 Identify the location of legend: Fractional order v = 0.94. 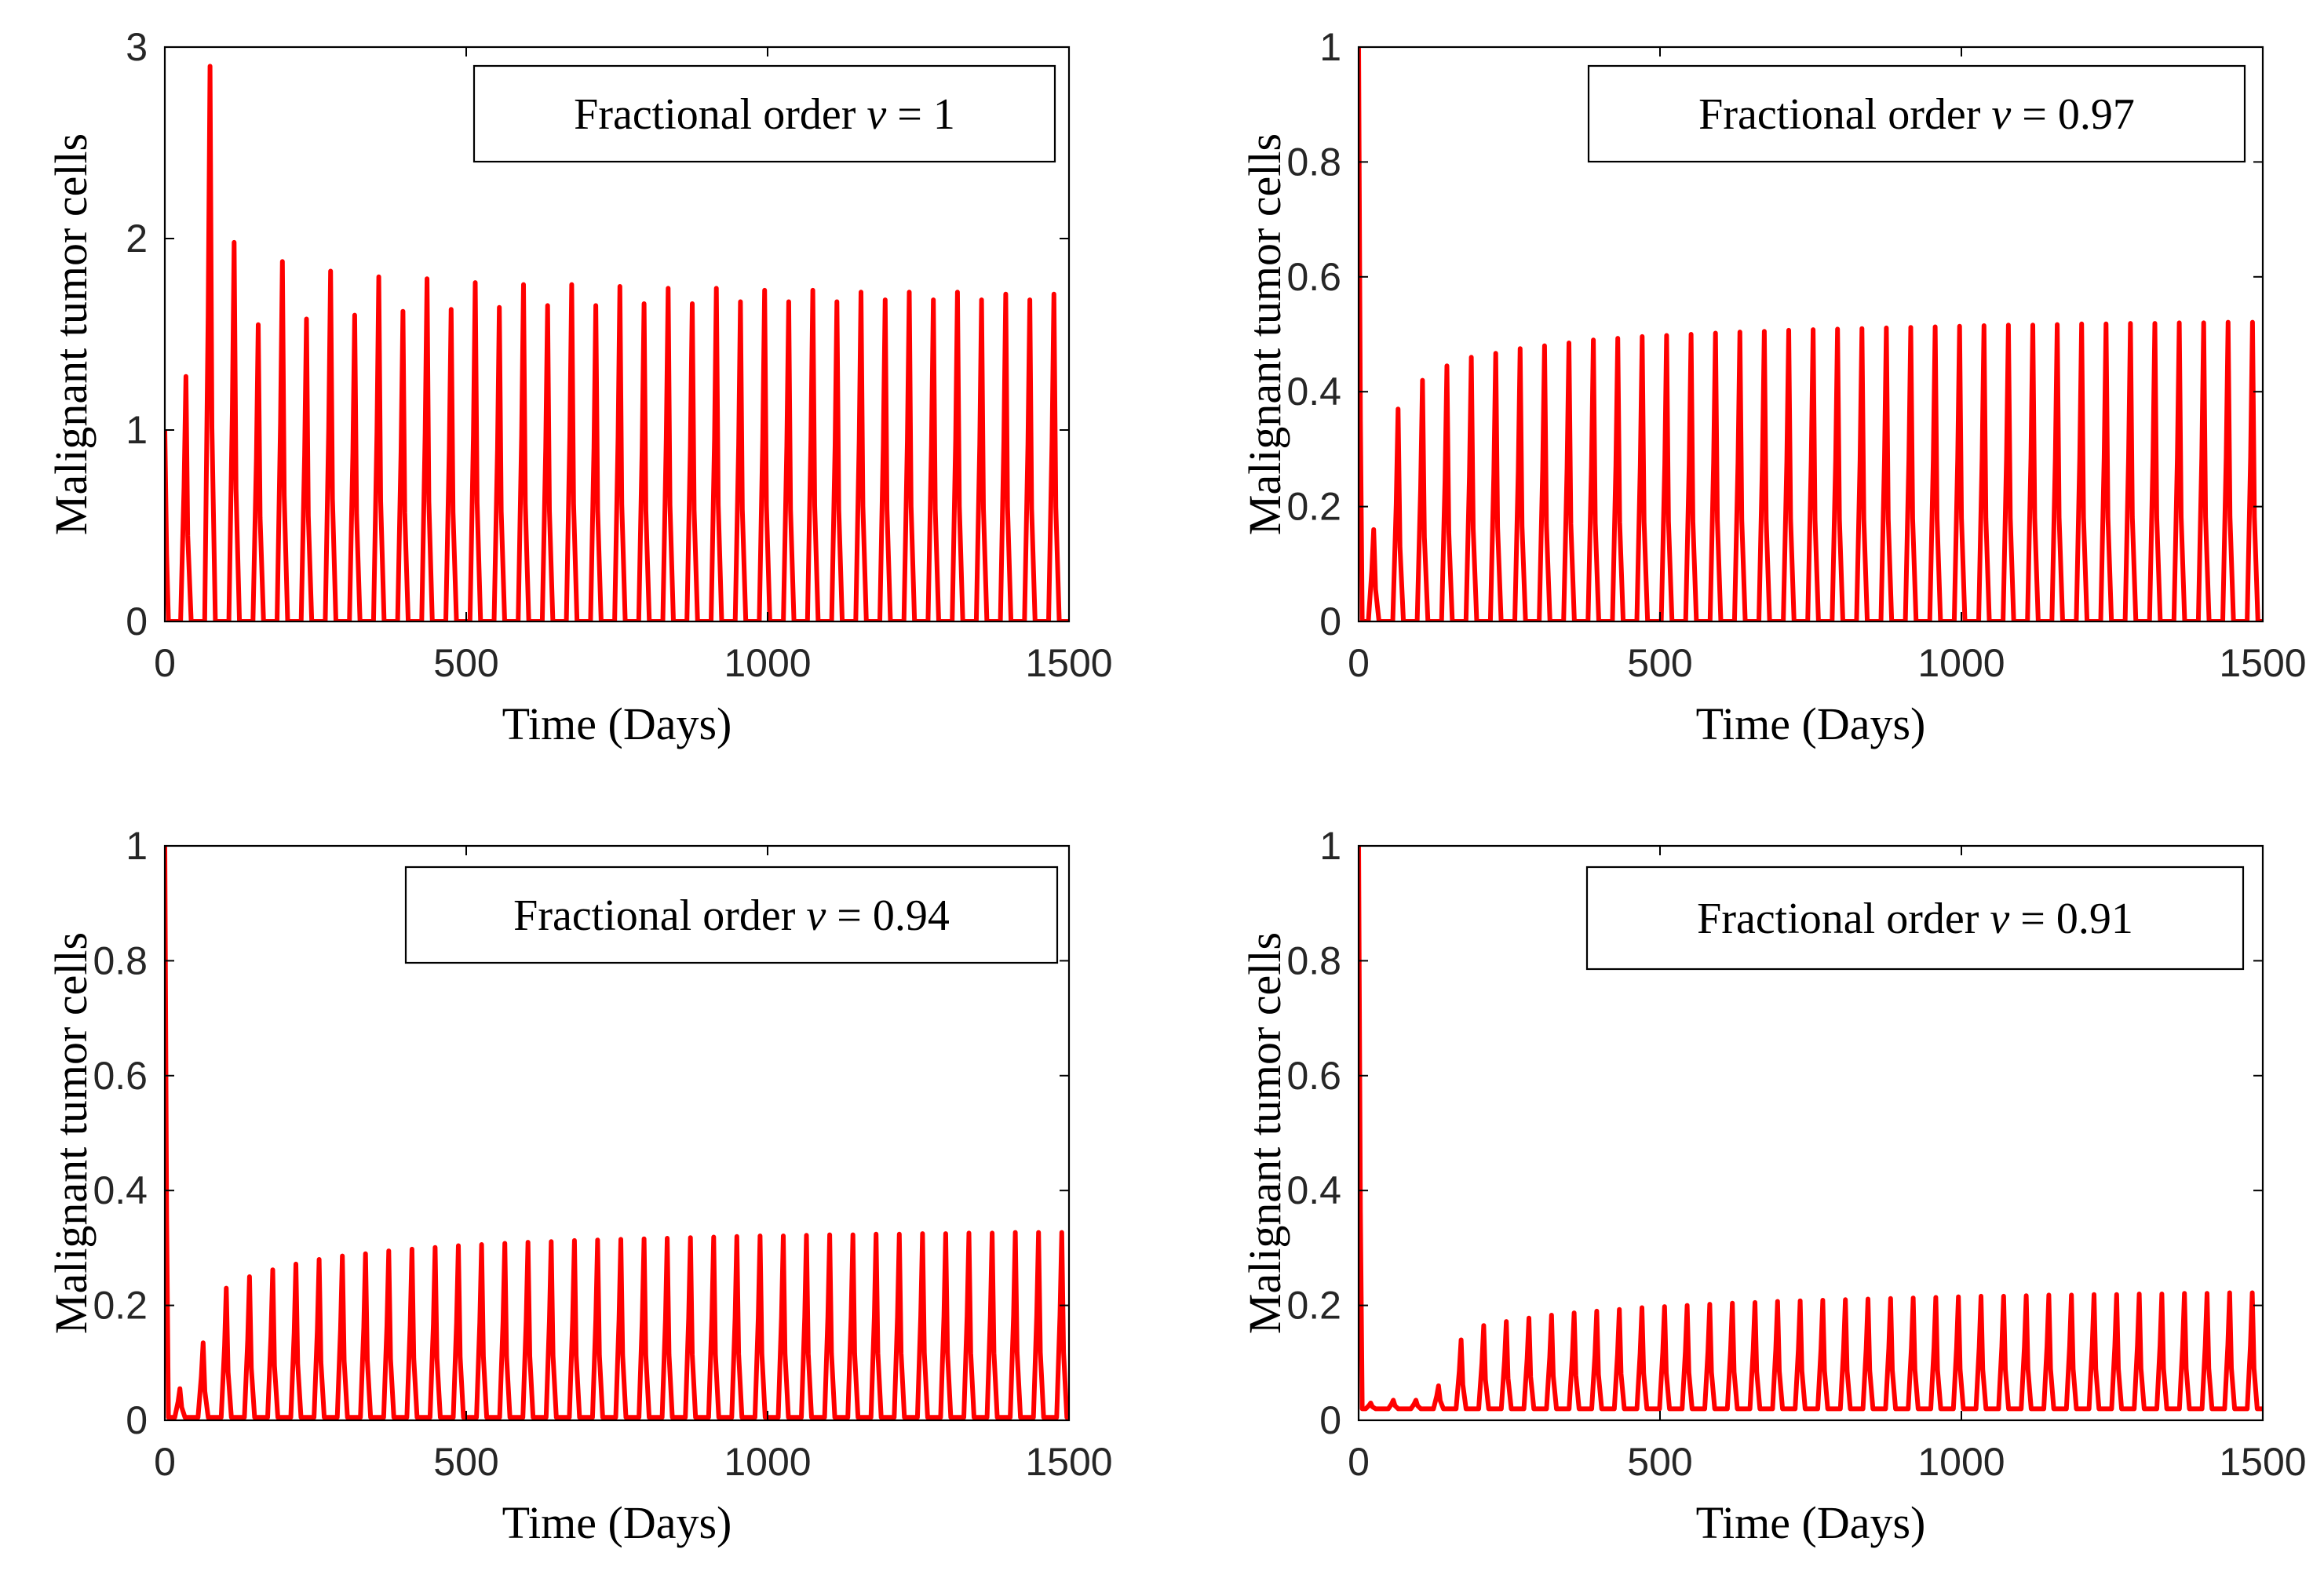
(732, 915).